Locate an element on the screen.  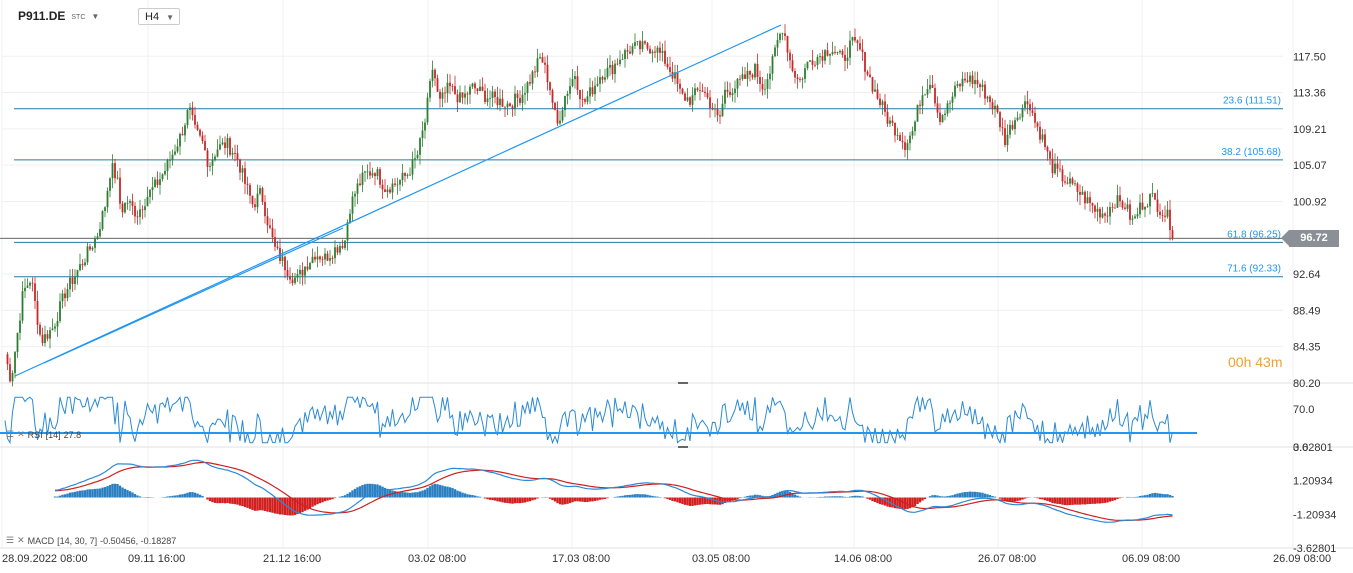
macd-legend: ☰ ✕ MACD [14, 30, 7] -0.50456, -0.18287 is located at coordinates (91, 540).